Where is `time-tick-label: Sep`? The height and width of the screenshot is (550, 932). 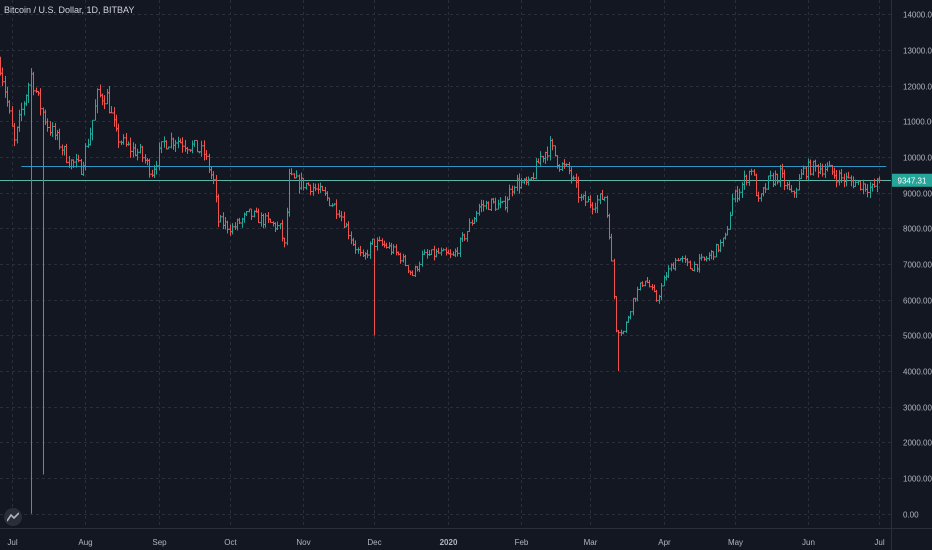
time-tick-label: Sep is located at coordinates (159, 542).